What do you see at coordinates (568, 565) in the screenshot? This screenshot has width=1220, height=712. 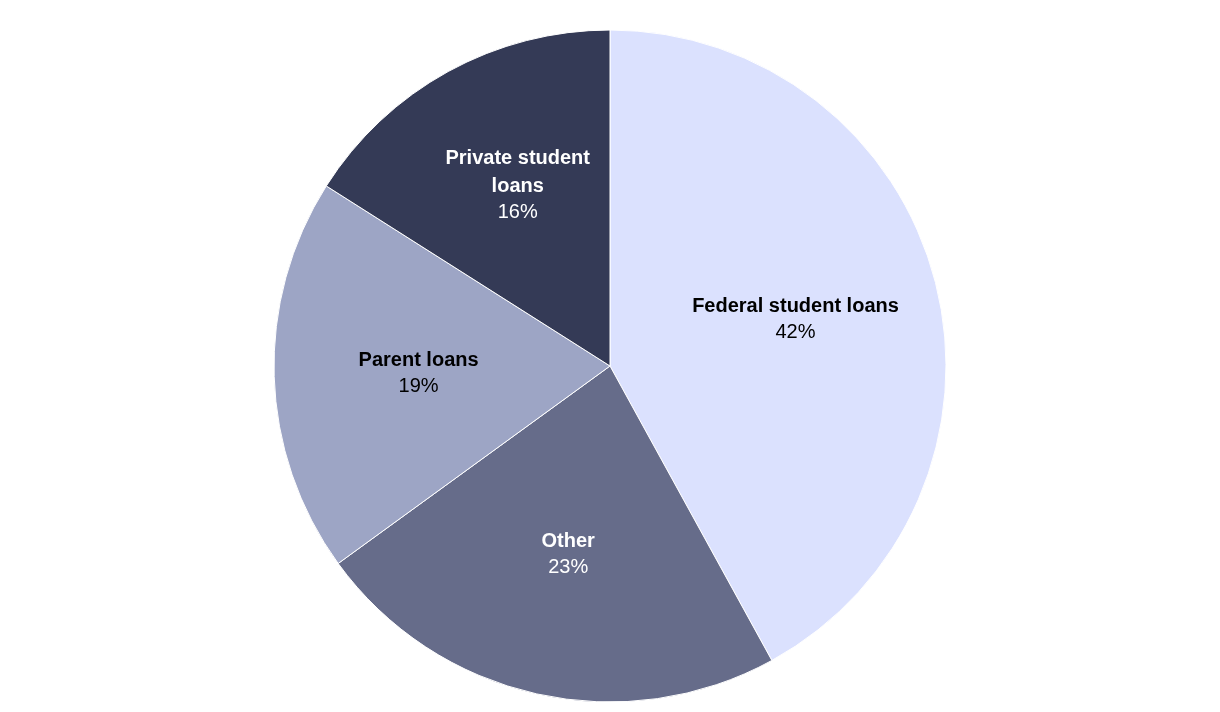 I see `data-label: 23%` at bounding box center [568, 565].